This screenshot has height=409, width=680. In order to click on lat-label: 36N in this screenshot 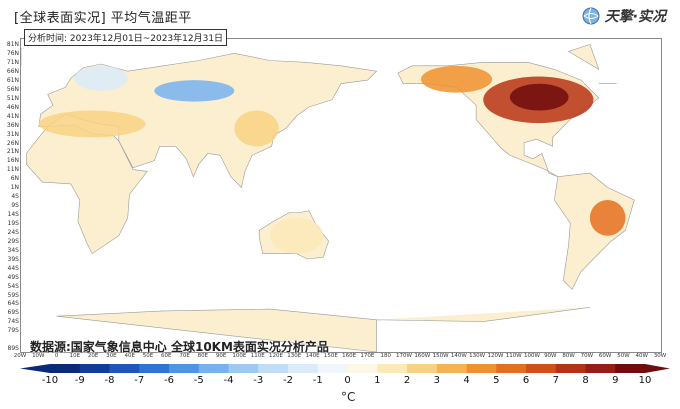, I will do `click(12, 125)`.